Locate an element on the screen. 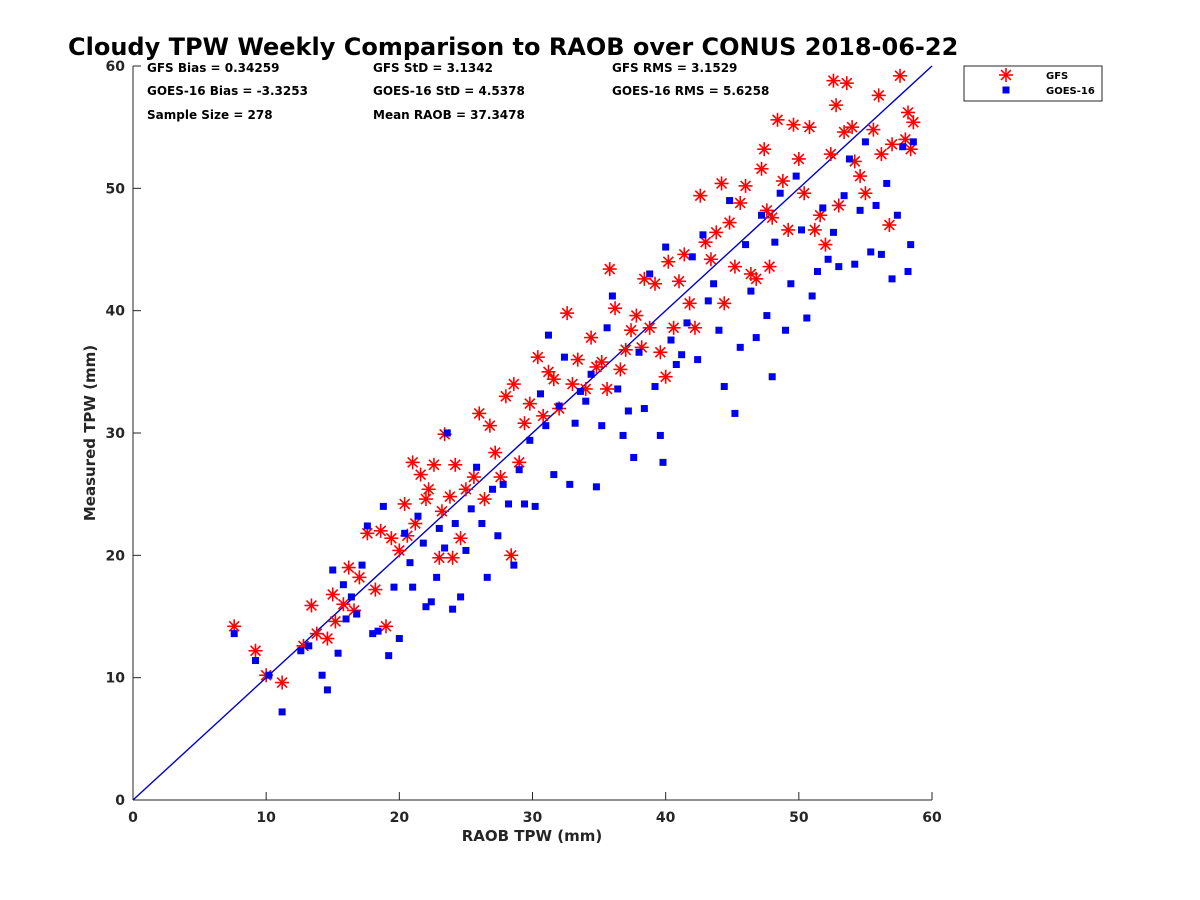 Image resolution: width=1200 pixels, height=900 pixels. x-tick-label: 50 is located at coordinates (799, 818).